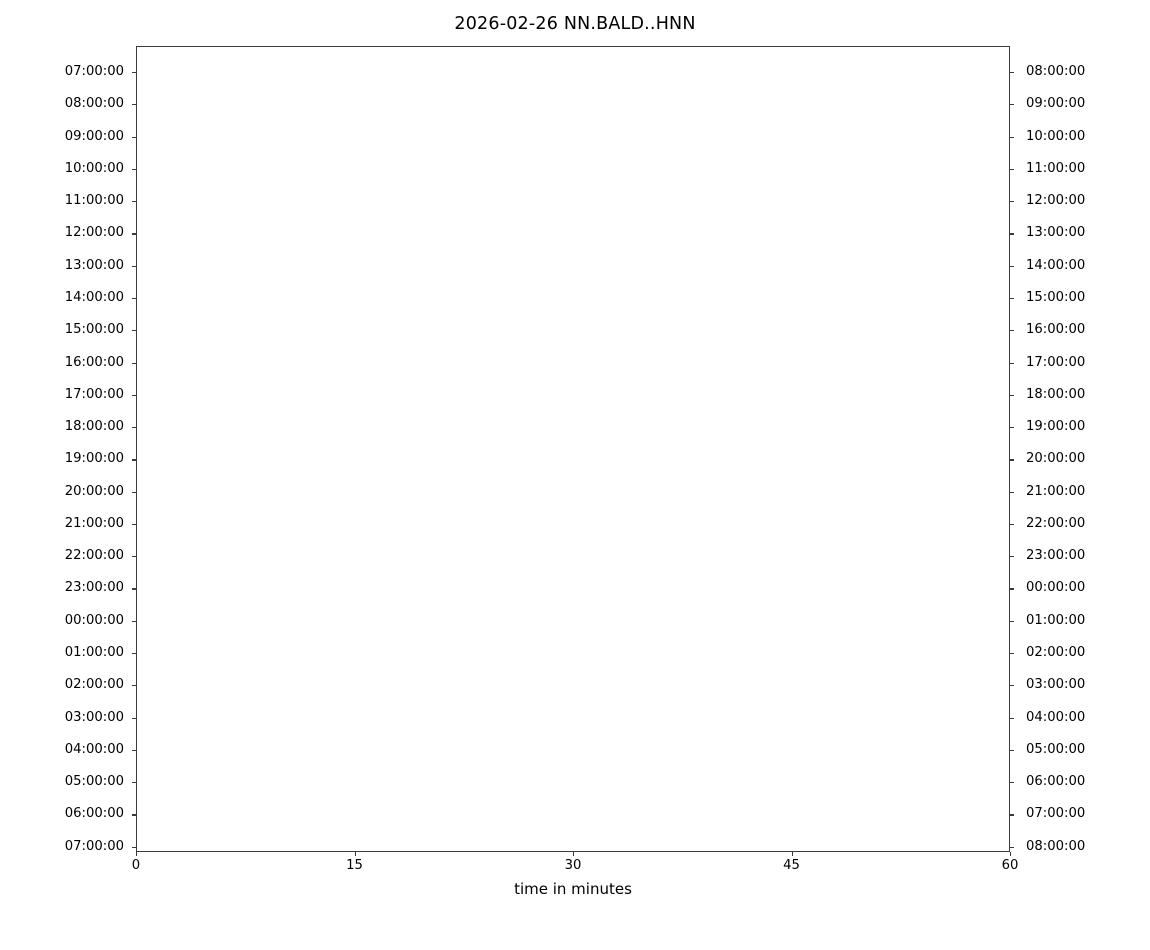 This screenshot has width=1150, height=950. What do you see at coordinates (94, 523) in the screenshot?
I see `y-tick-label-left-14: 21:00:00` at bounding box center [94, 523].